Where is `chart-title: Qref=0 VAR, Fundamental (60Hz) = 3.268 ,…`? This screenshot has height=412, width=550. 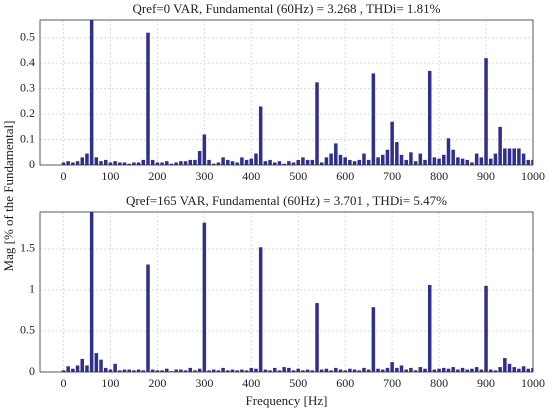 chart-title: Qref=0 VAR, Fundamental (60Hz) = 3.268 ,… is located at coordinates (287, 8).